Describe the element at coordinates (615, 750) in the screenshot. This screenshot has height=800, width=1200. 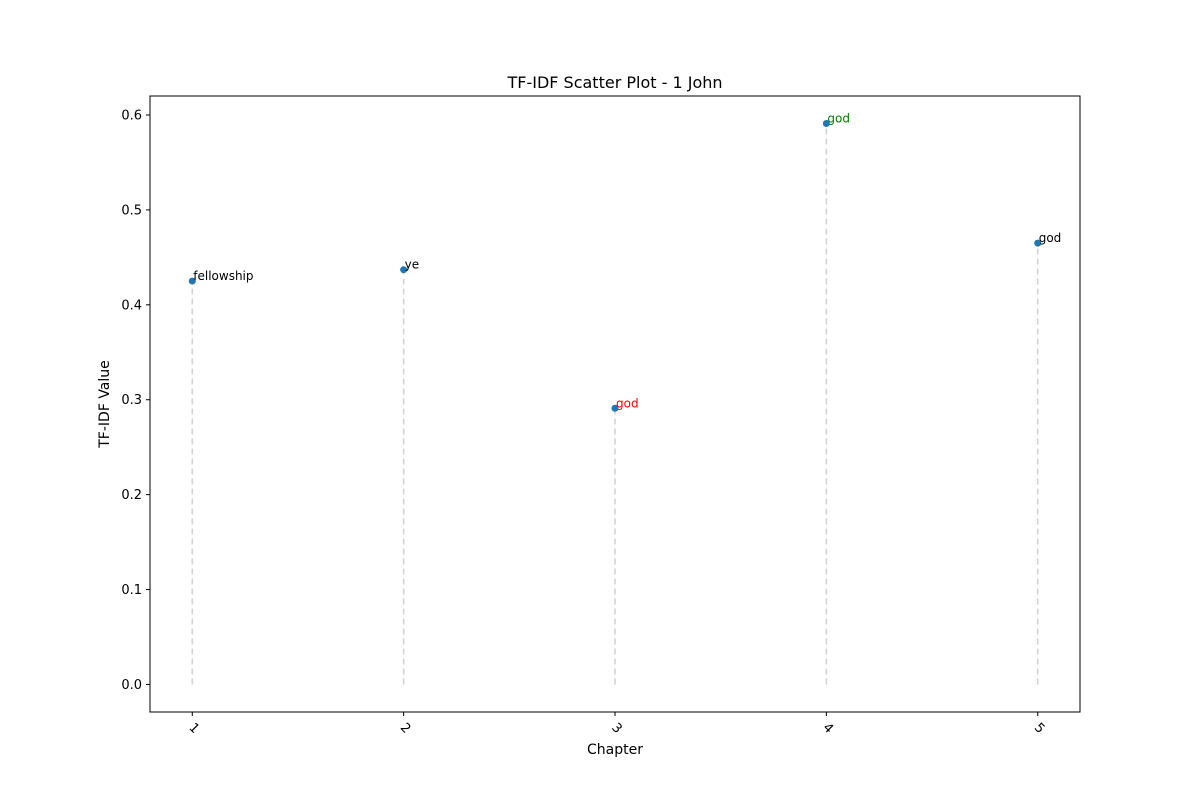
I see `x-axis-label: Chapter` at that location.